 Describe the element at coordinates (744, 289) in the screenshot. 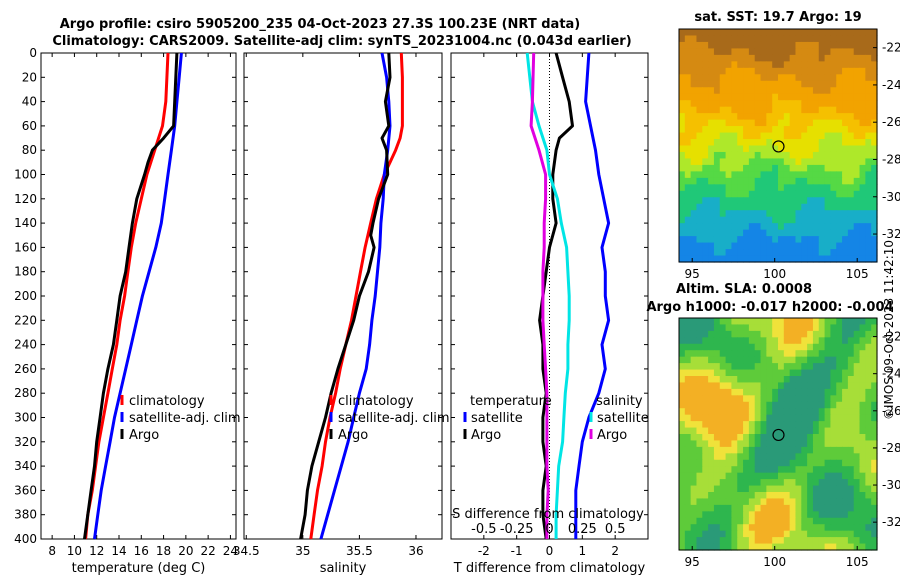

I see `sla-map-title-line1: Altim. SLA: 0.0008` at that location.